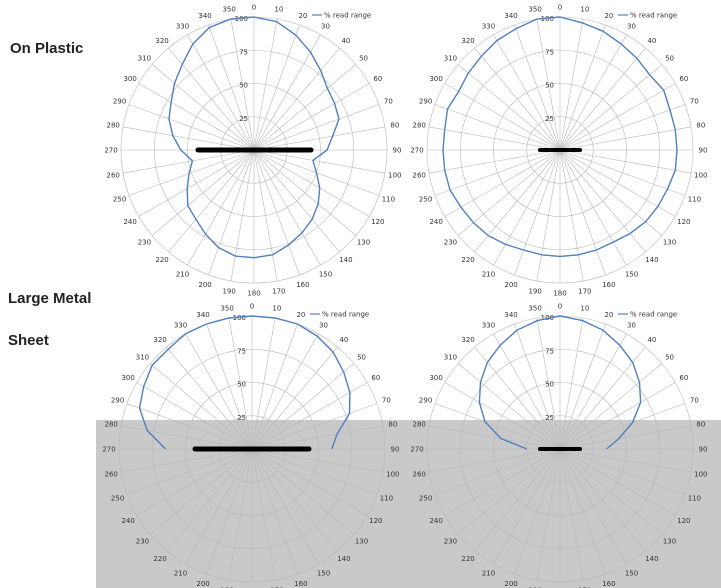 The image size is (721, 588). I want to click on angle-tick-label: 40, so click(343, 340).